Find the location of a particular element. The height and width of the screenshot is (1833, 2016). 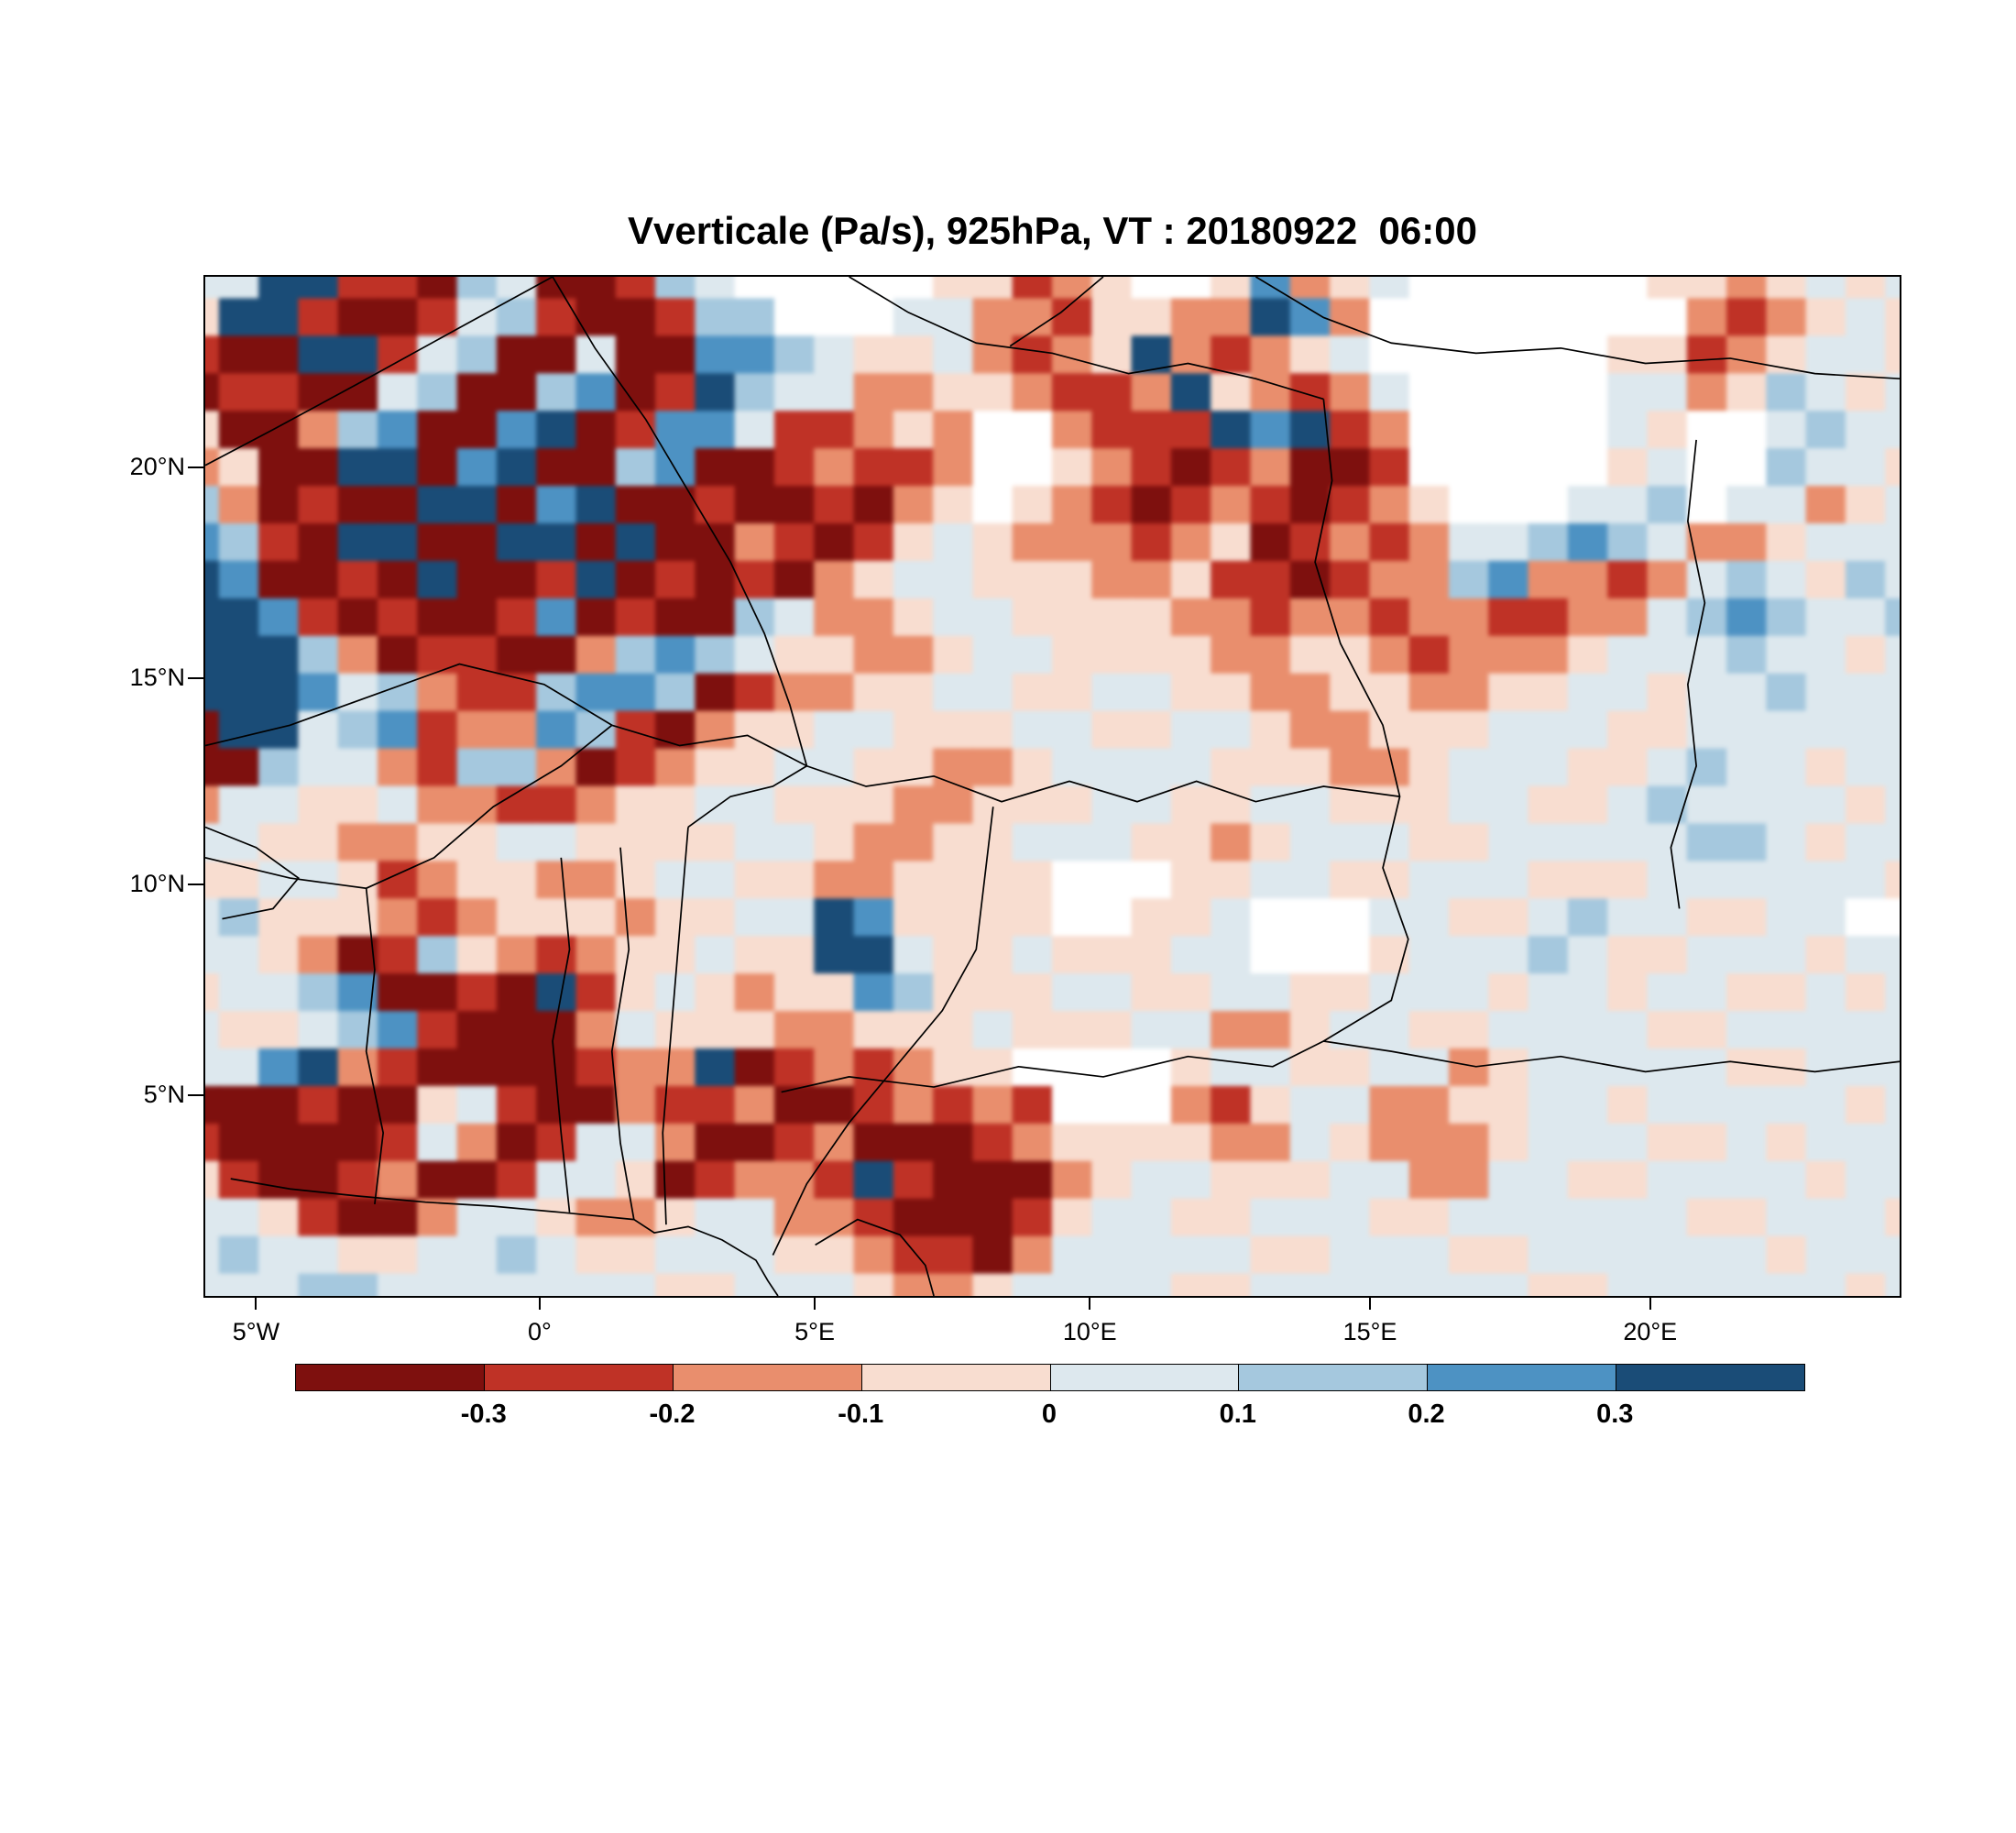

colorbar-tick-label: -0.1 is located at coordinates (861, 1414).